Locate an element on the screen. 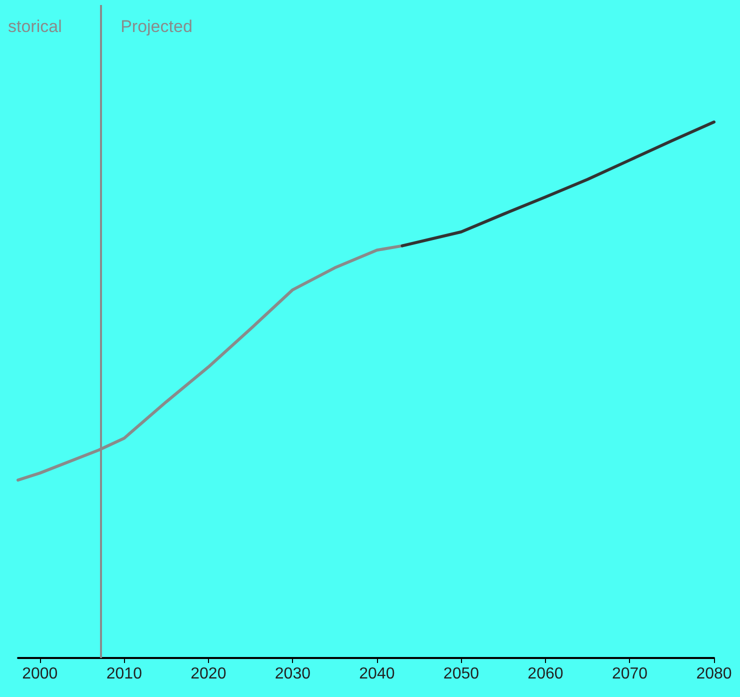 The image size is (740, 697). x-tick-label: 2040 is located at coordinates (377, 674).